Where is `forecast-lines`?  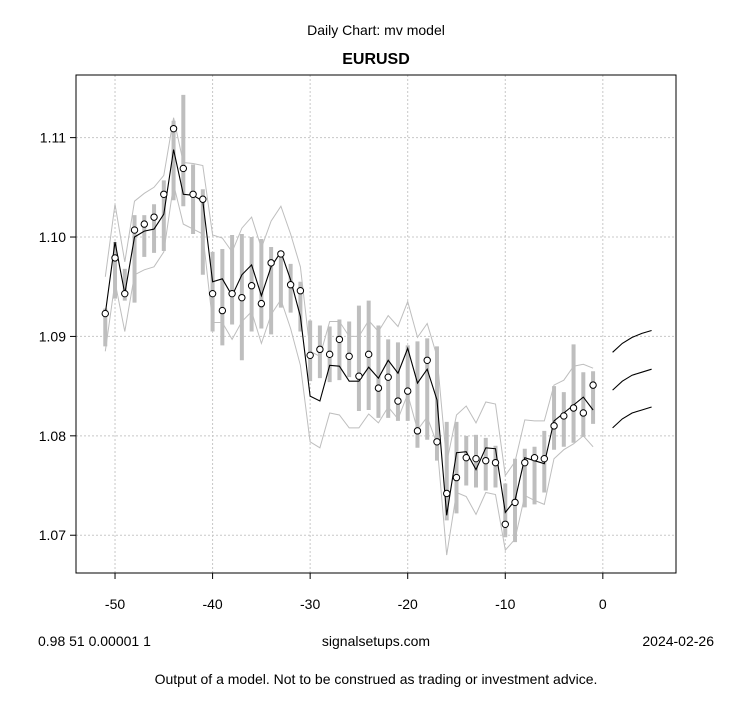
forecast-lines is located at coordinates (632, 379).